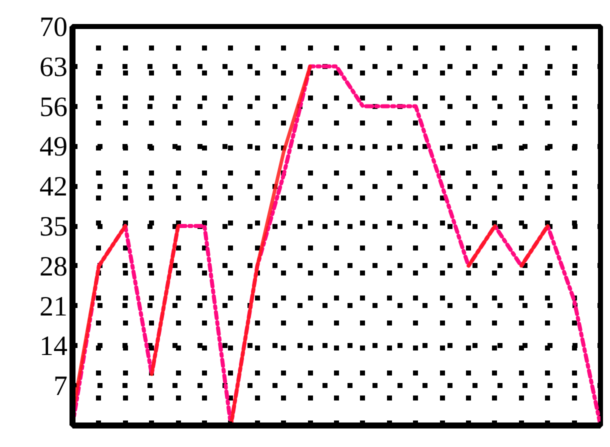  I want to click on y-tick-label: 49, so click(54, 147).